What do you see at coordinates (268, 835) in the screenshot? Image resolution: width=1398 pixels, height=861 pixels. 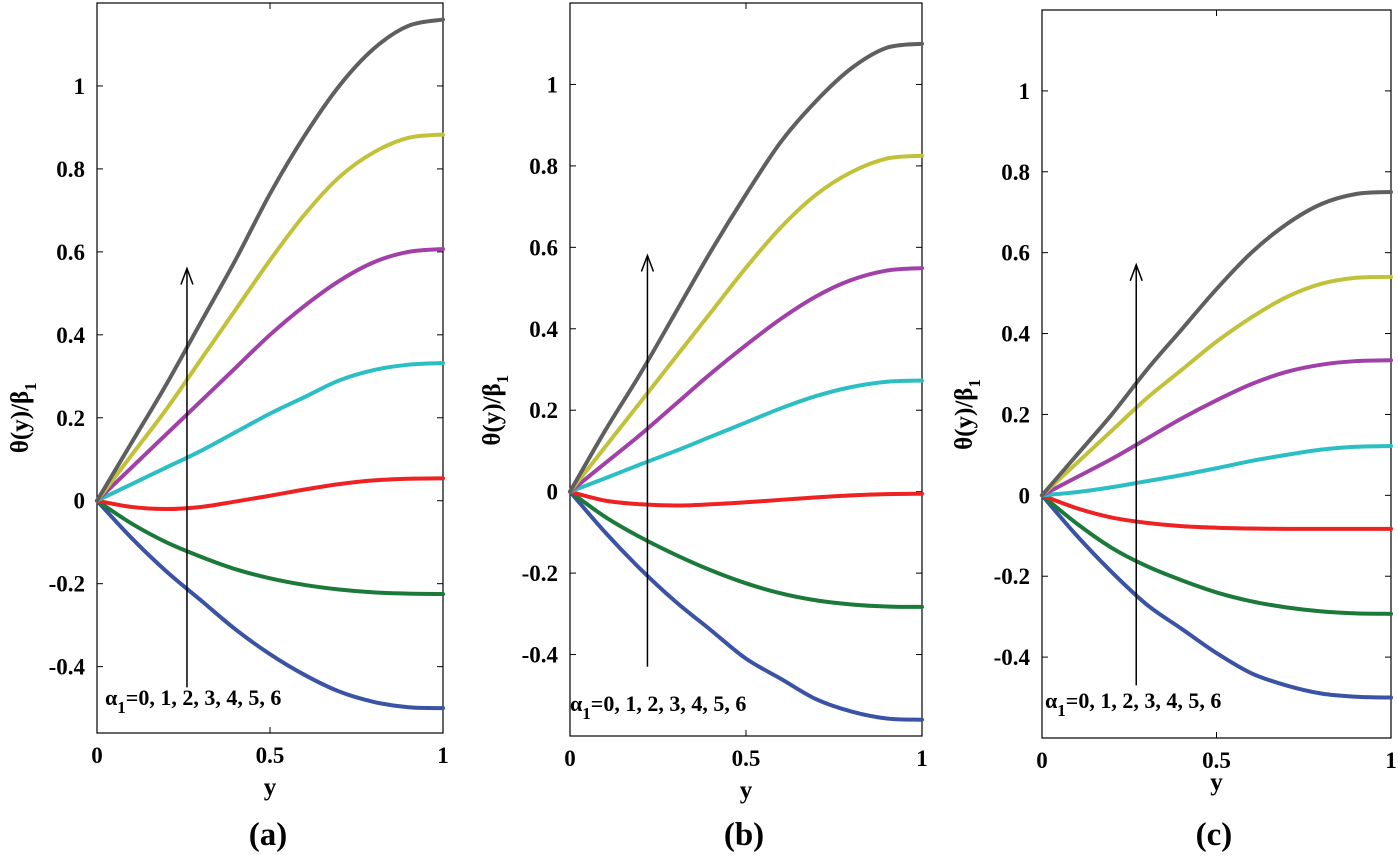 I see `panel-label: (a)` at bounding box center [268, 835].